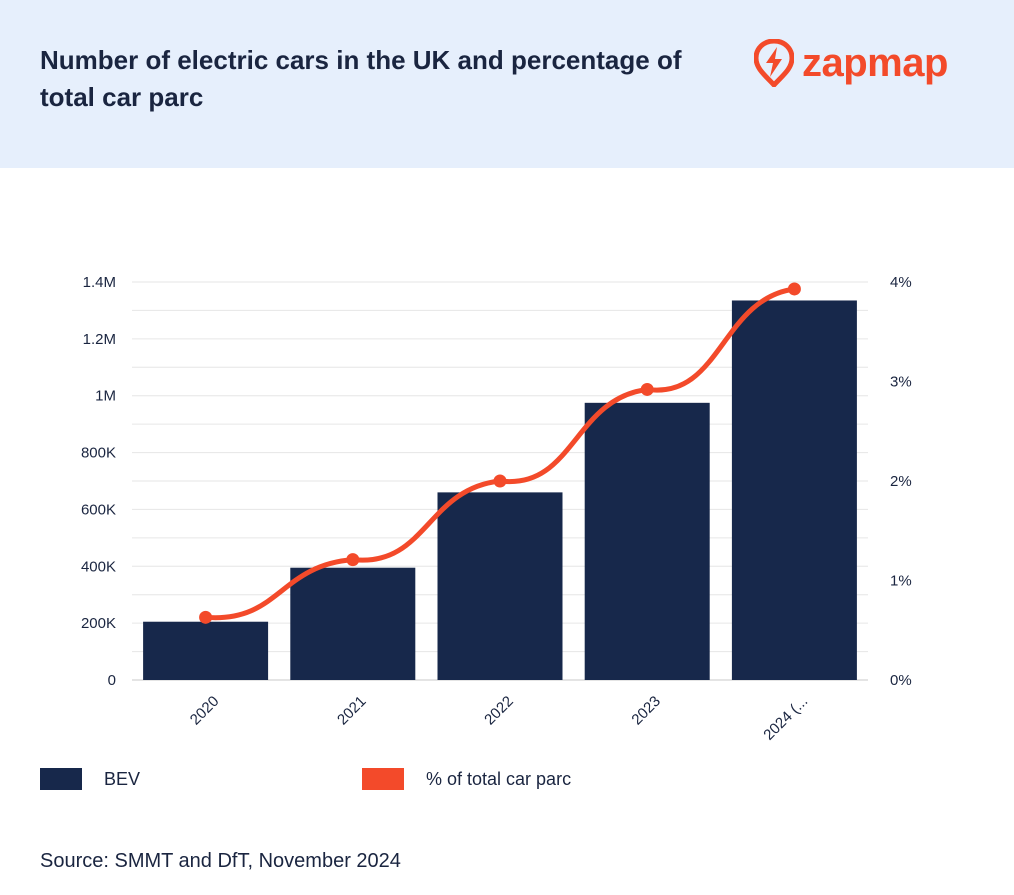 The height and width of the screenshot is (895, 1014). Describe the element at coordinates (98, 509) in the screenshot. I see `left-tick-label: 600K` at that location.